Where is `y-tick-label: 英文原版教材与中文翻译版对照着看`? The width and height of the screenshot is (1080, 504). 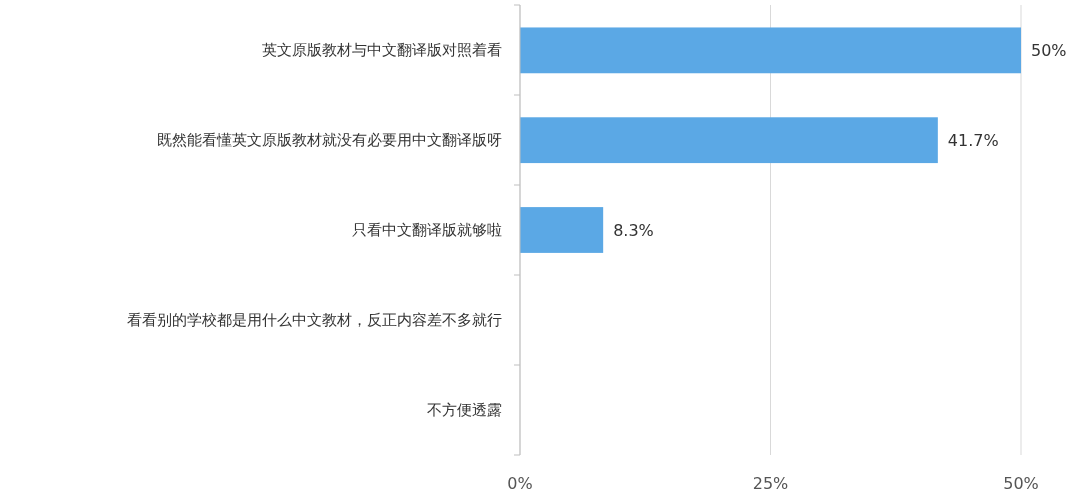 y-tick-label: 英文原版教材与中文翻译版对照着看 is located at coordinates (382, 50).